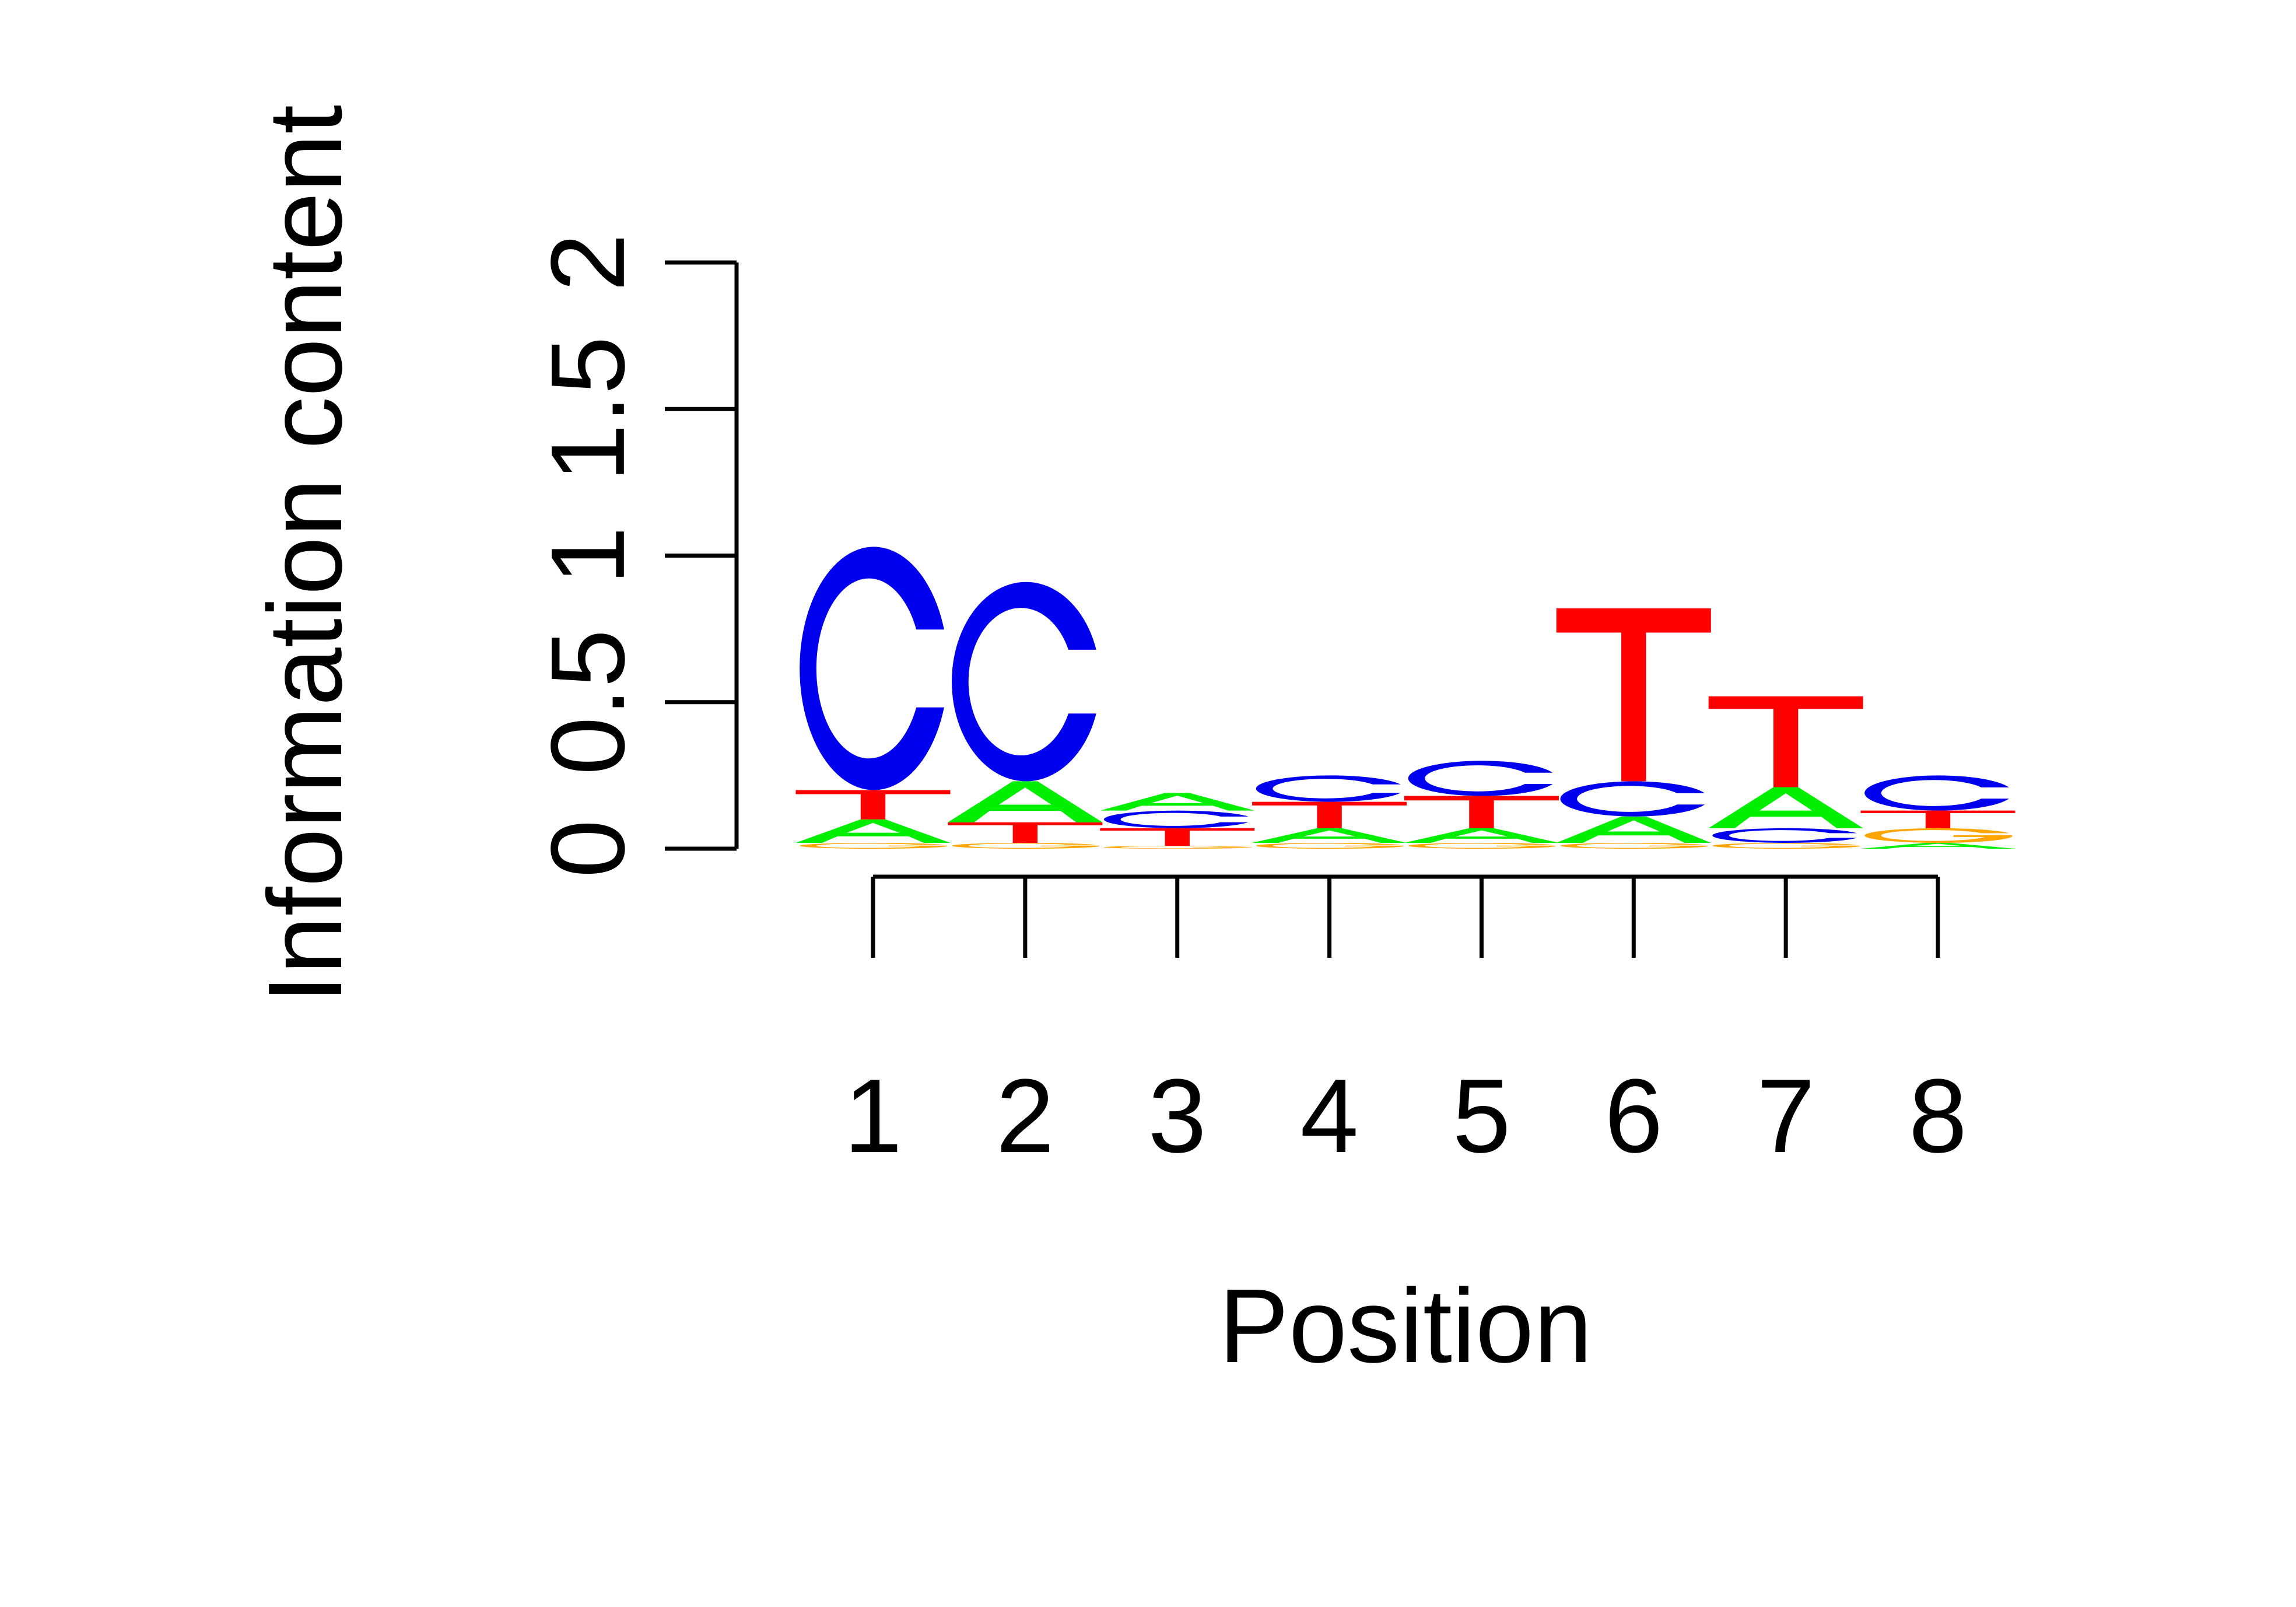  I want to click on y-axis-title: Information content, so click(305, 554).